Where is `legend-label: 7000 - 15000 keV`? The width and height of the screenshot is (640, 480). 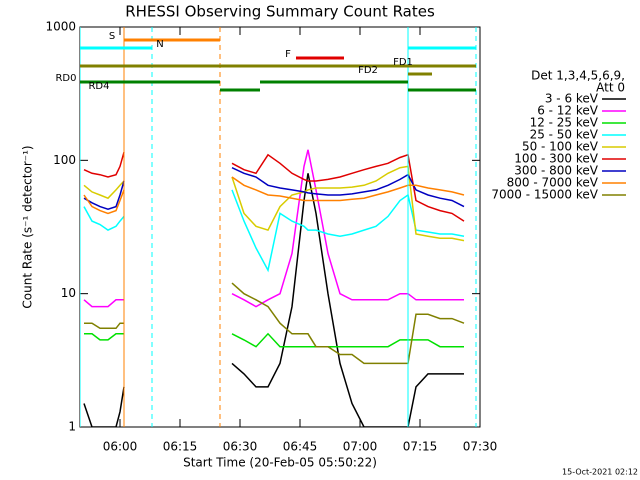
legend-label: 7000 - 15000 keV is located at coordinates (544, 195).